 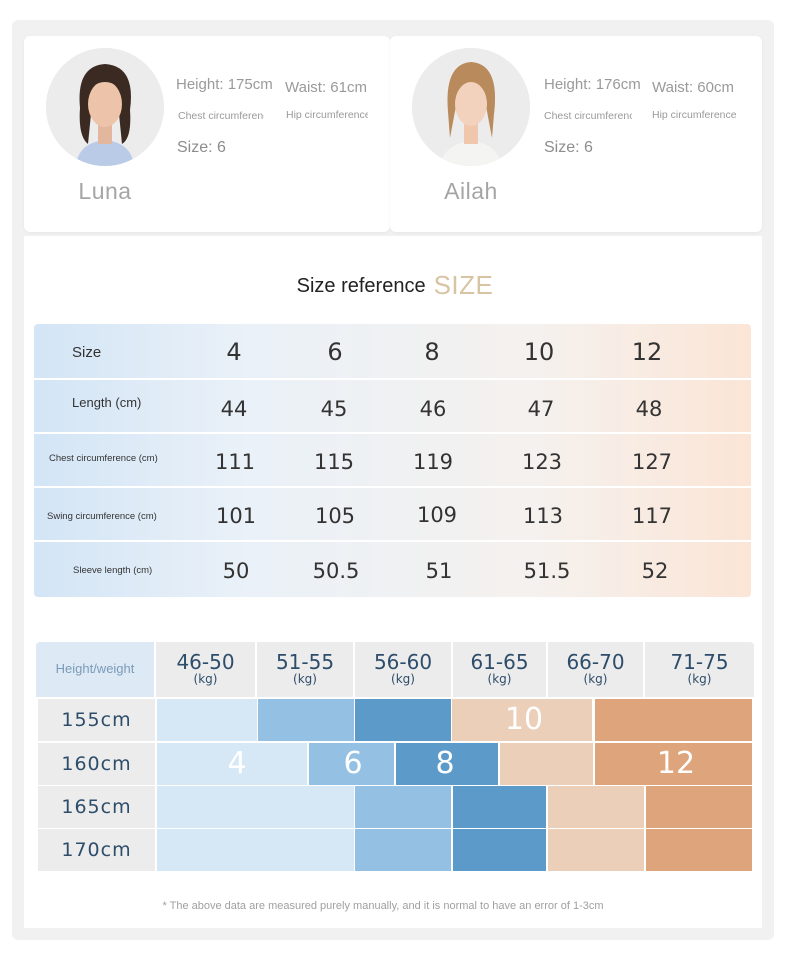 I want to click on weight-range: 46-50, so click(x=205, y=662).